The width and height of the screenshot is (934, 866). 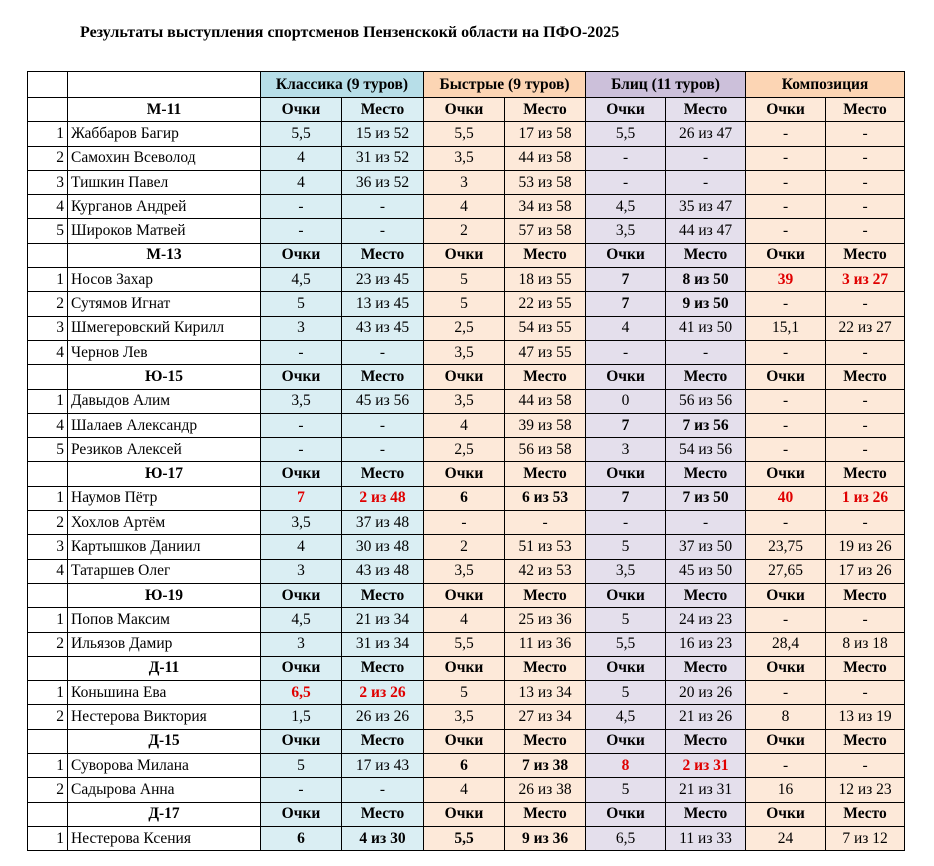 I want to click on group-row: Д-17 Очки Место Очки Место Очки Место Очки Место, so click(x=466, y=814).